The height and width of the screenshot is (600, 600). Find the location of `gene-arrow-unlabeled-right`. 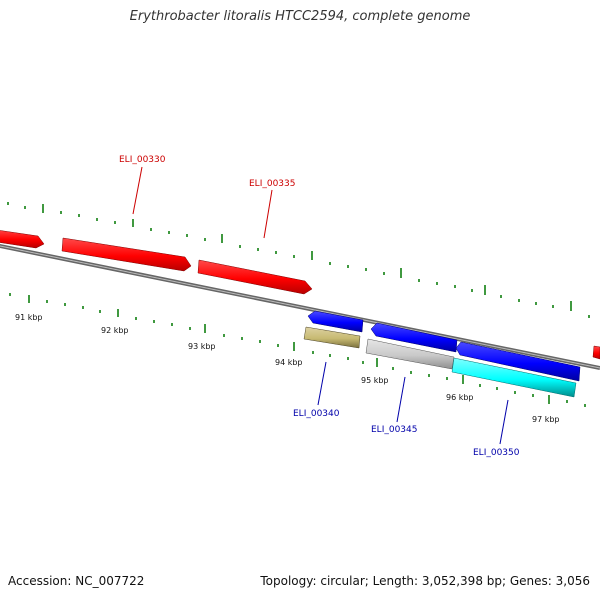

gene-arrow-unlabeled-right is located at coordinates (596, 352).